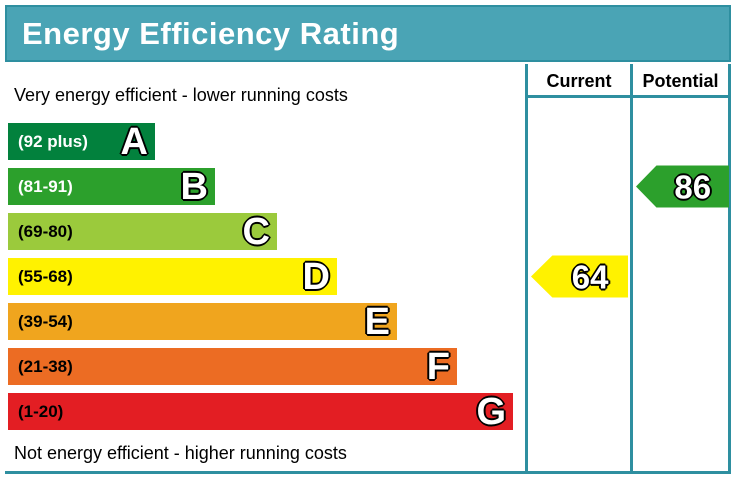 The image size is (738, 483). Describe the element at coordinates (729, 269) in the screenshot. I see `grid-line-right-border` at that location.